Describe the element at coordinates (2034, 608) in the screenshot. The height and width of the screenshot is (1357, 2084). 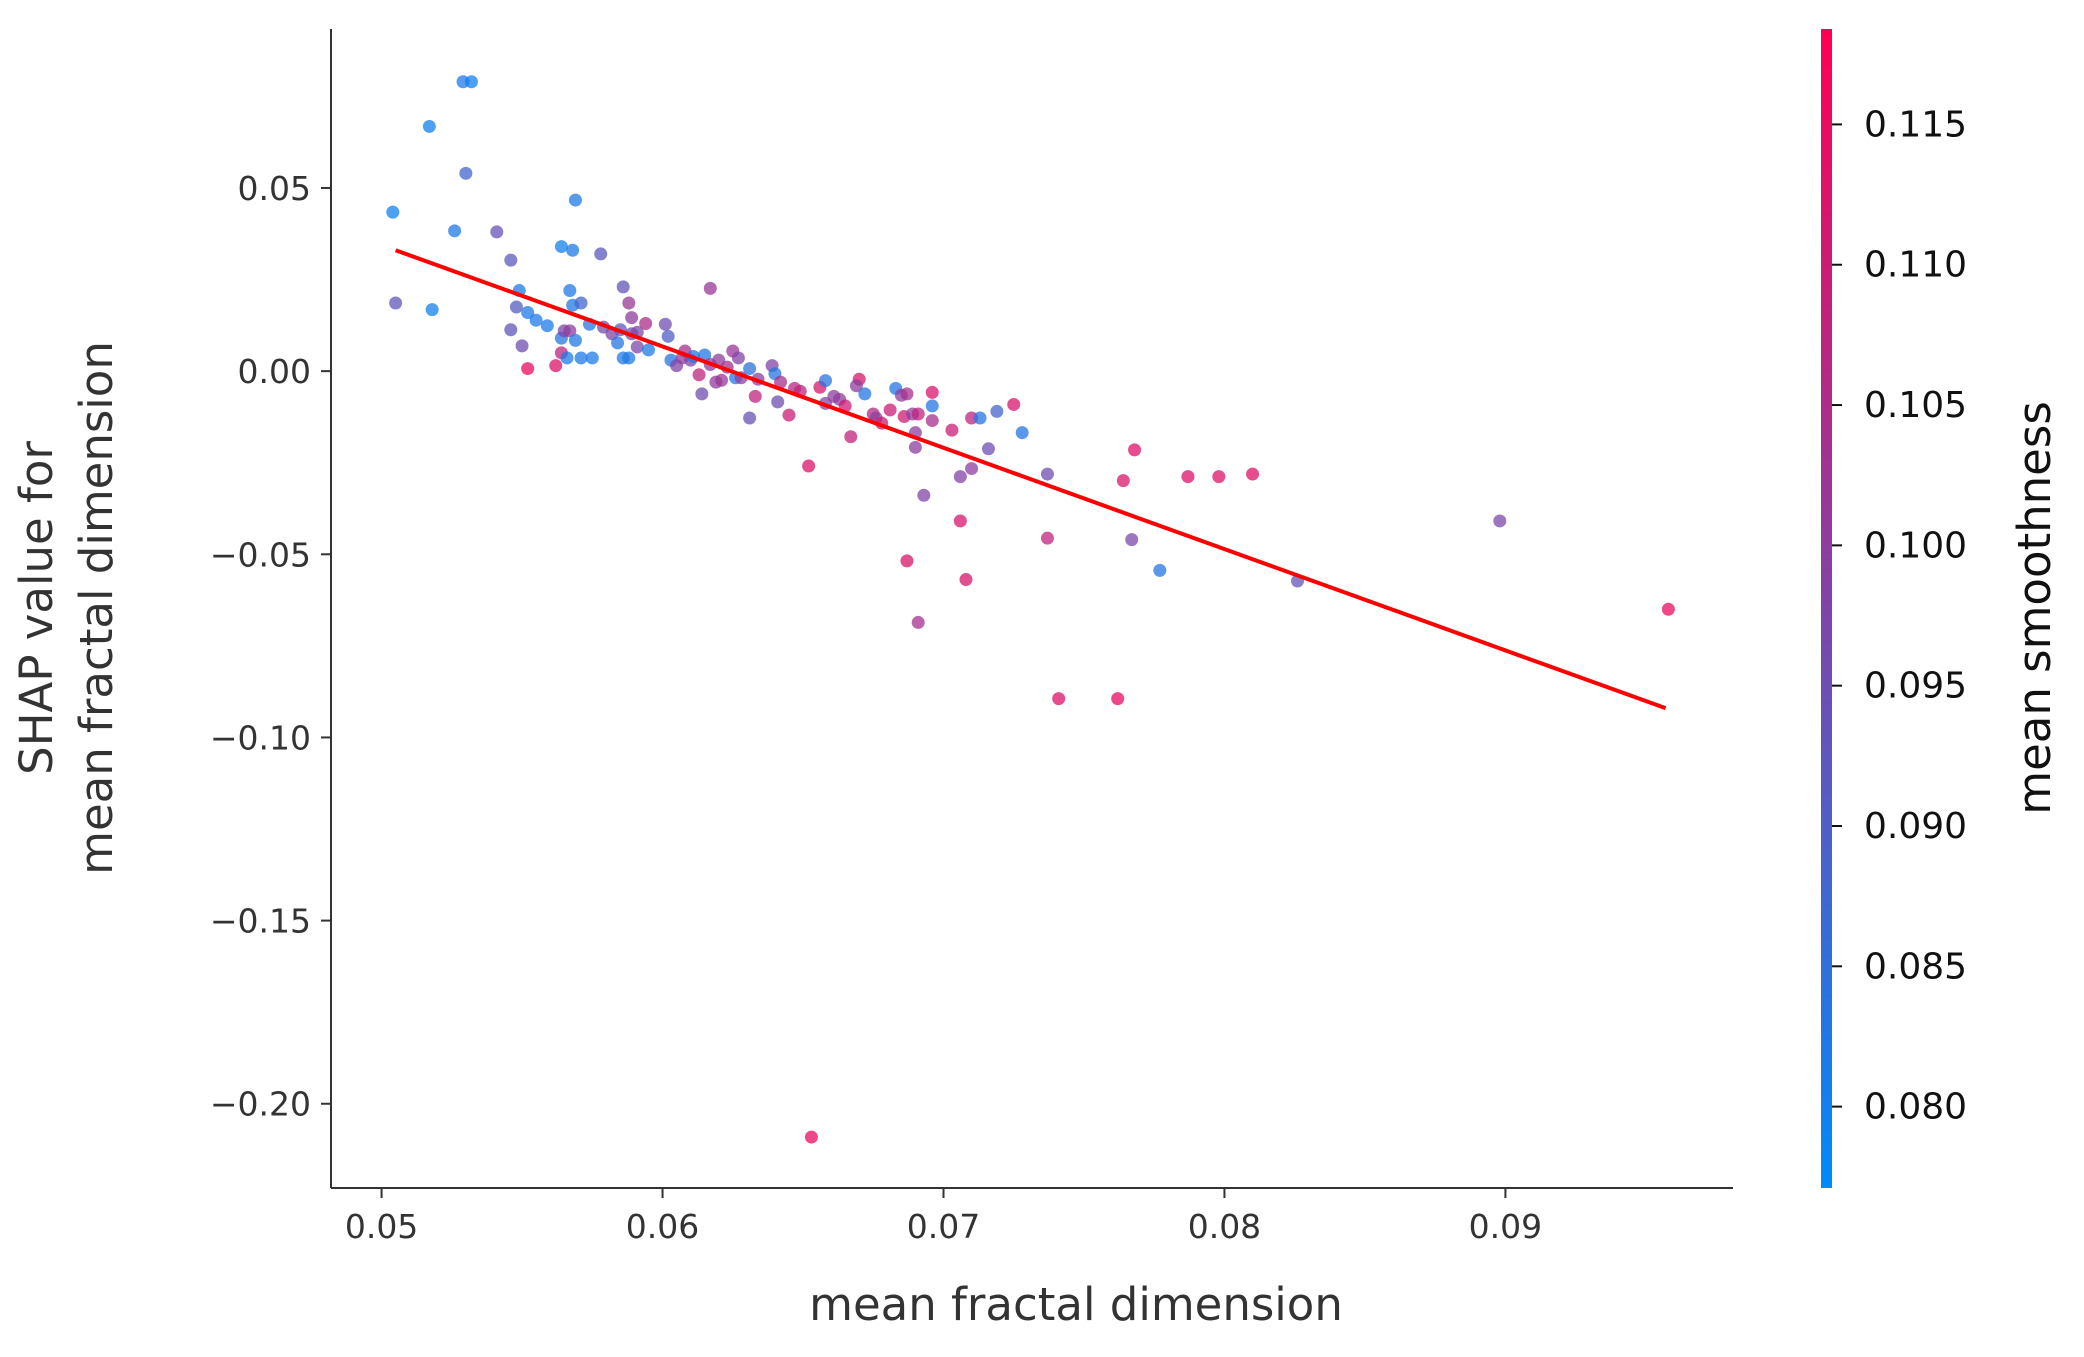
I see `colorbar-label: mean smoothness` at that location.